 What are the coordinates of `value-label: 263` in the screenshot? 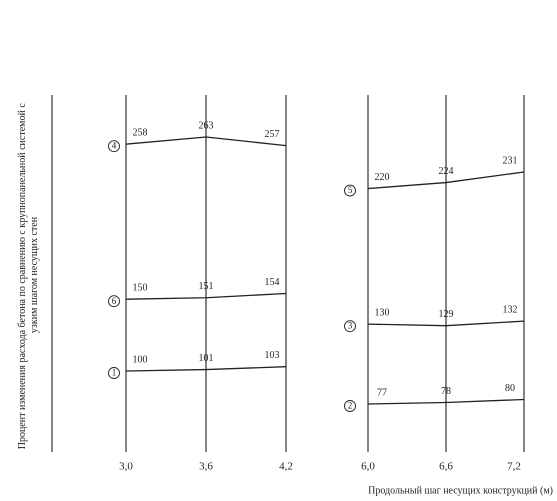 It's located at (206, 125).